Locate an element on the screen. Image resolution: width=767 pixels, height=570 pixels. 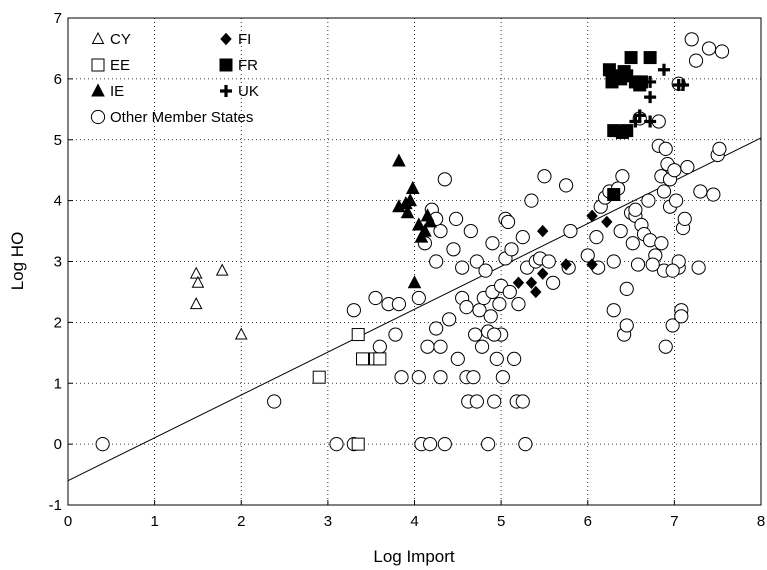
legend-marker-other-member-states is located at coordinates (98, 117).